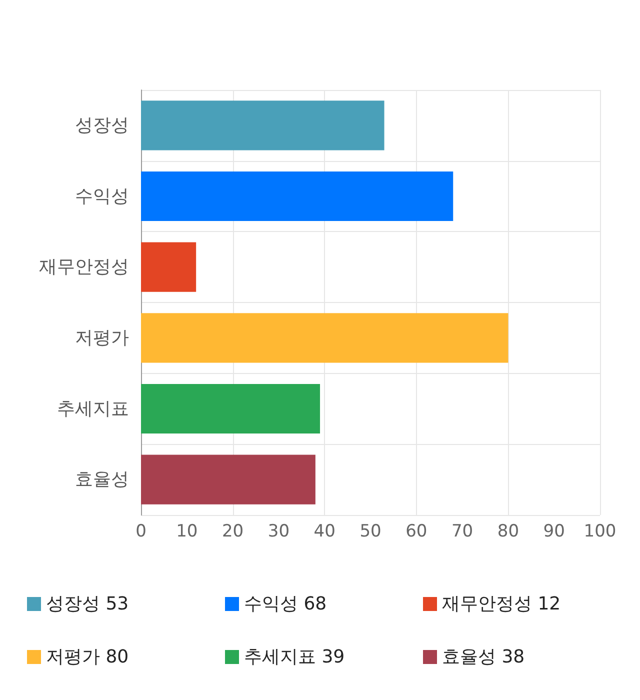  I want to click on legend-label: 추세지표 39, so click(294, 657).